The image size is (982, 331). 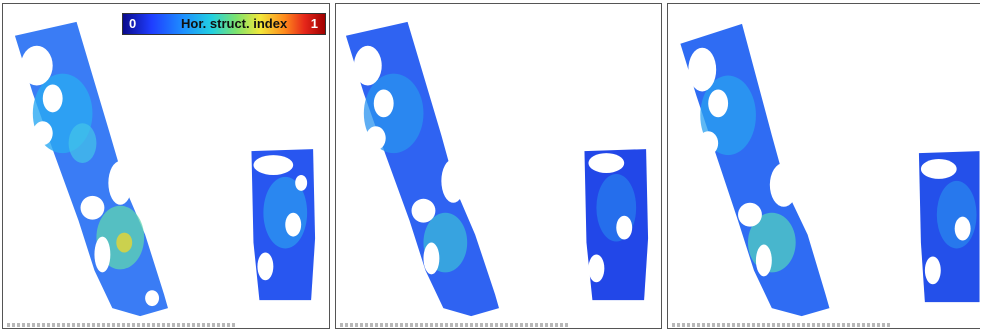 What do you see at coordinates (314, 23) in the screenshot?
I see `legend-max-label: 1` at bounding box center [314, 23].